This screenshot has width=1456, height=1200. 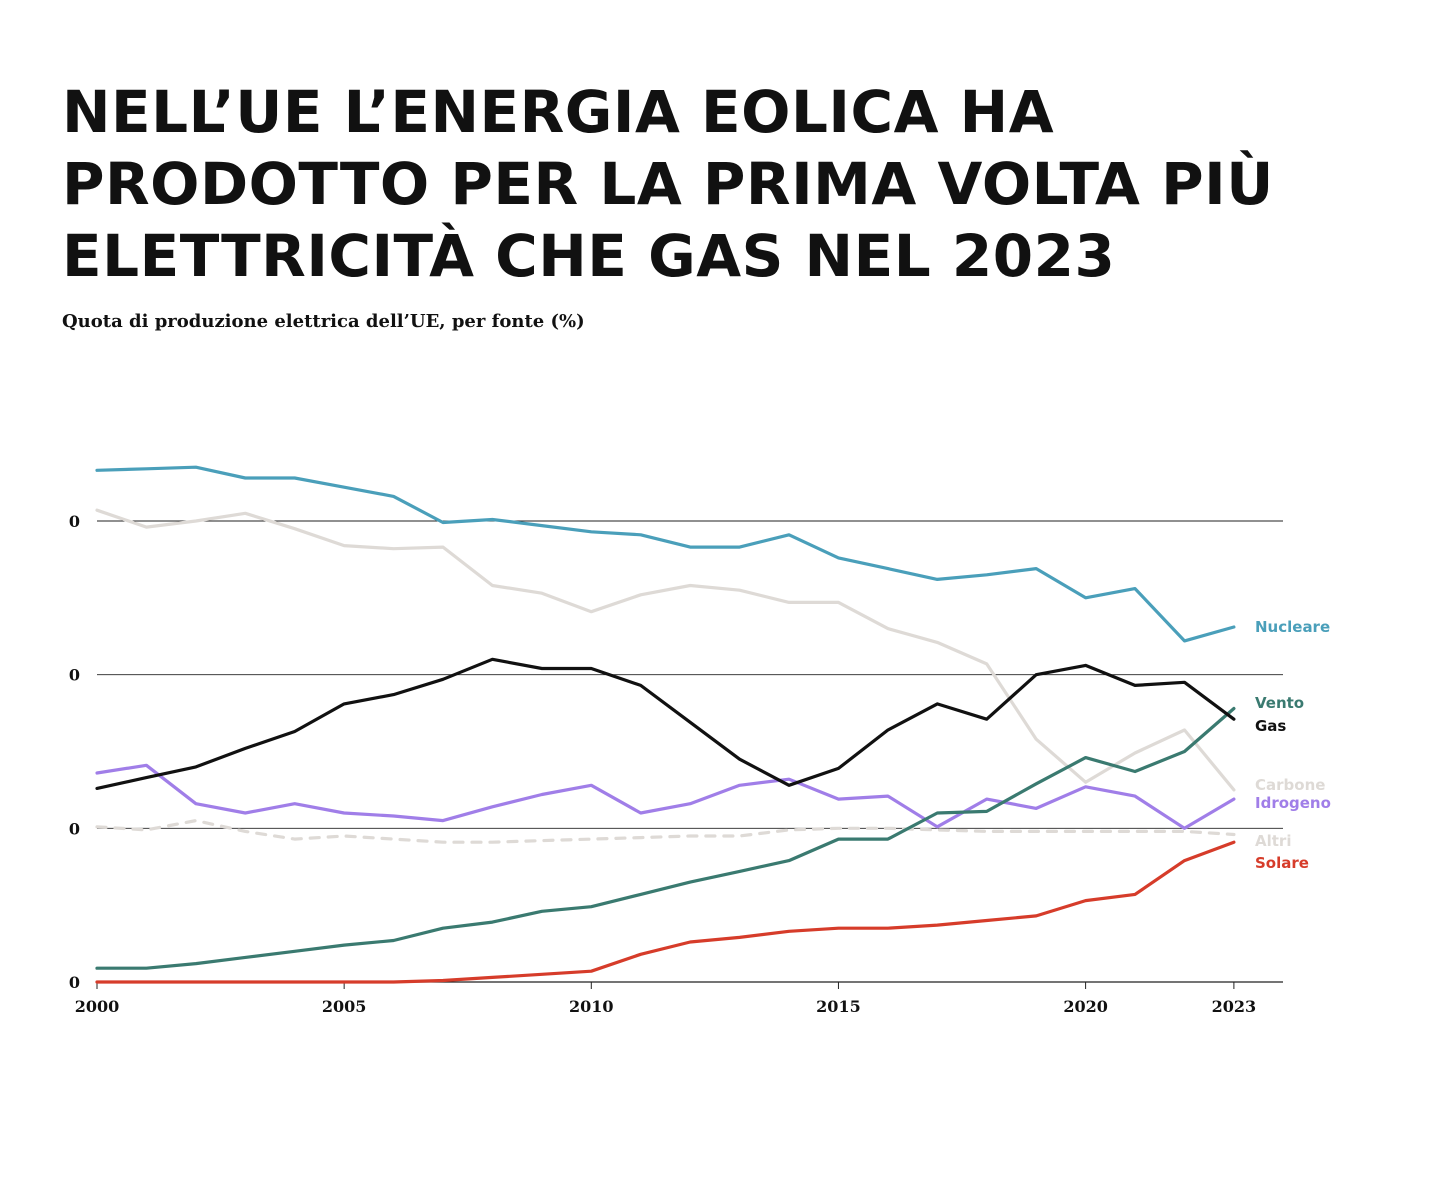 What do you see at coordinates (665, 796) in the screenshot?
I see `series-line-idrogeno` at bounding box center [665, 796].